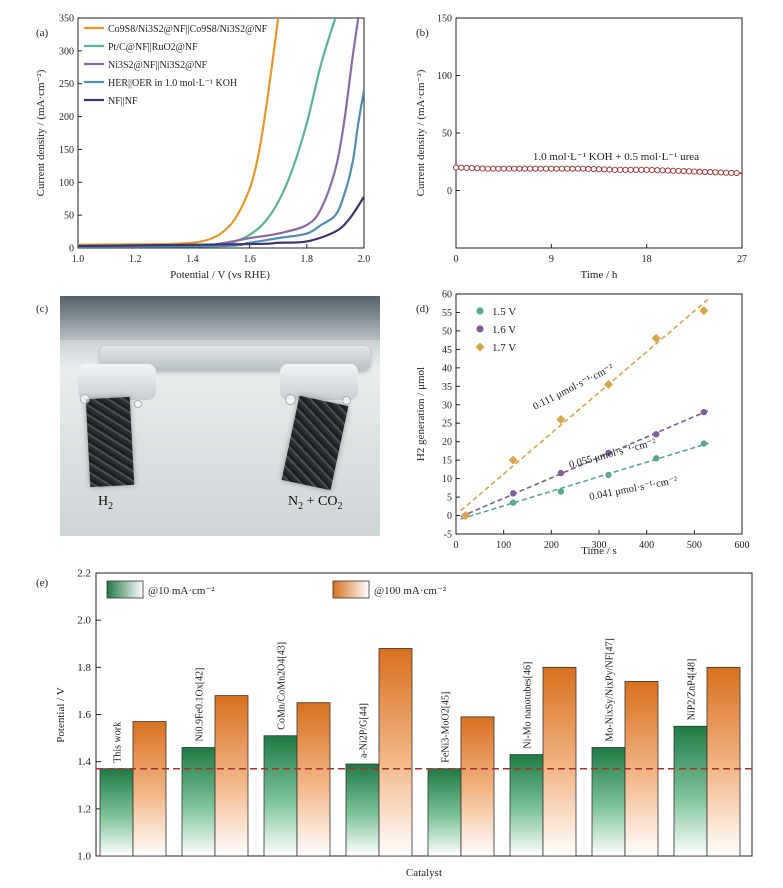 Image resolution: width=783 pixels, height=888 pixels. What do you see at coordinates (742, 259) in the screenshot?
I see `x-tick-label: 27` at bounding box center [742, 259].